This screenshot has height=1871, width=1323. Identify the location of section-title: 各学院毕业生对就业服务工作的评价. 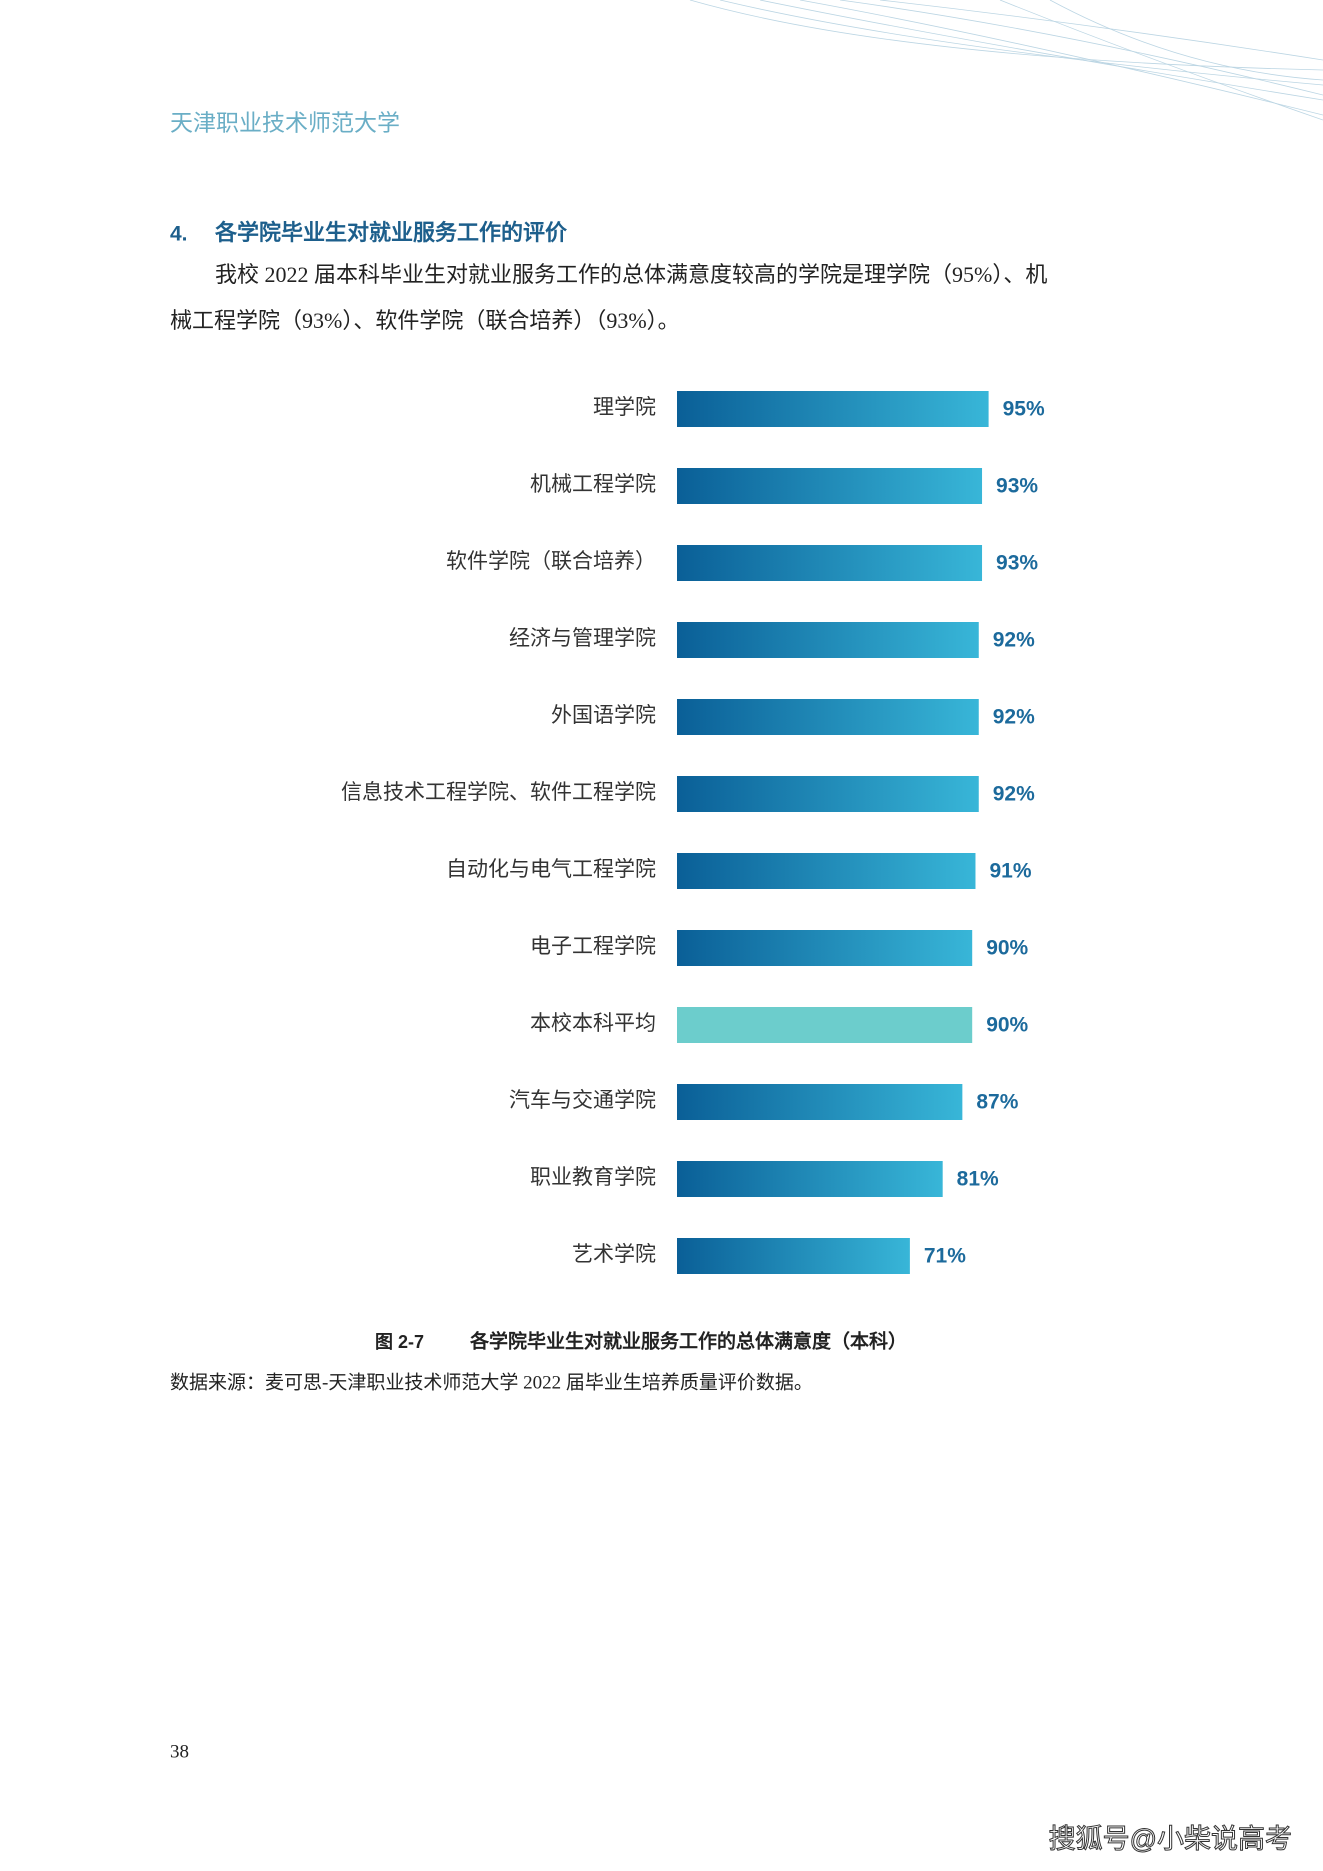
(391, 232).